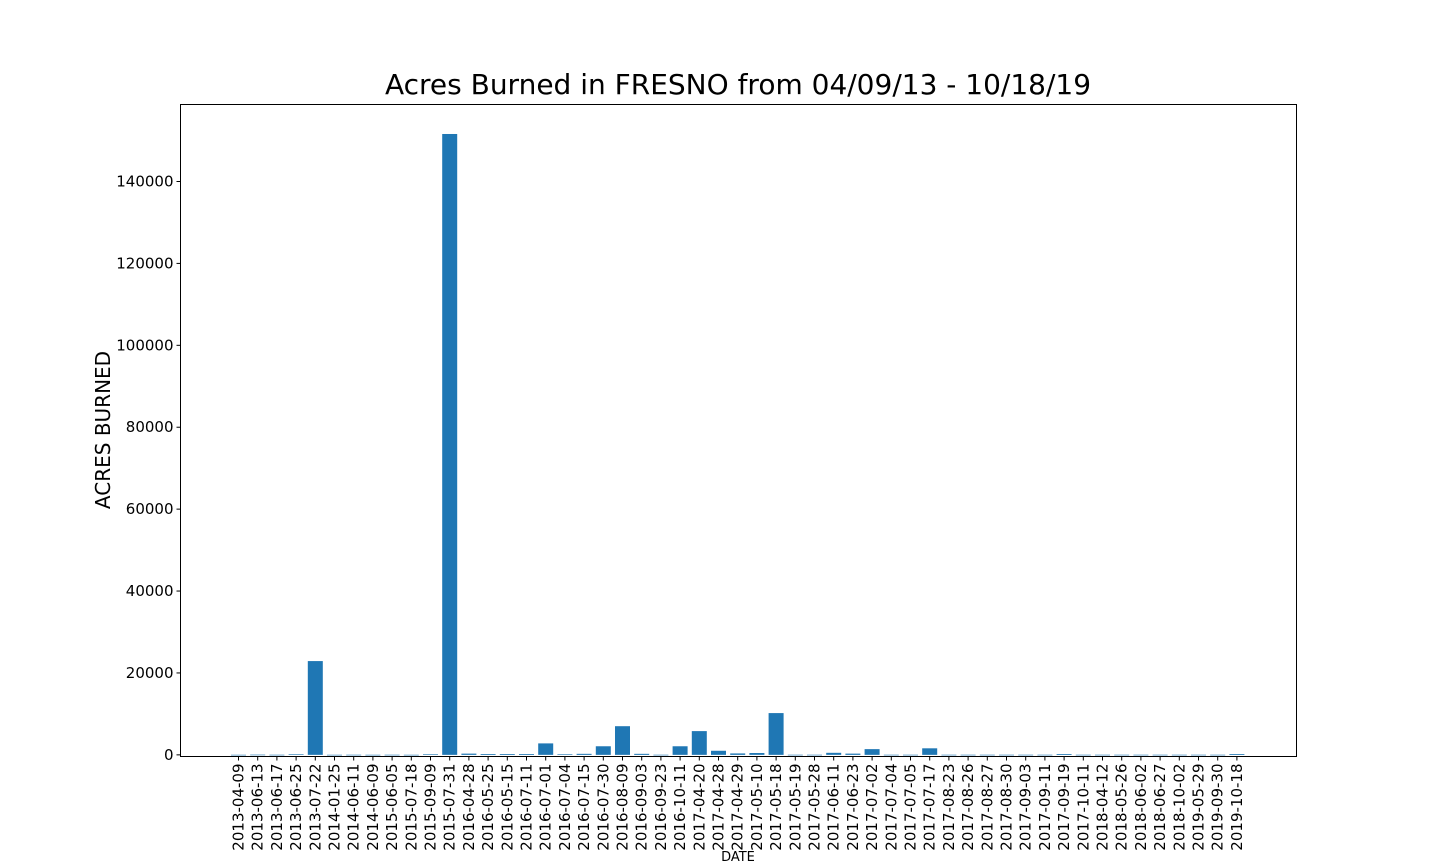  Describe the element at coordinates (872, 807) in the screenshot. I see `x-tick-label: 2017-07-02` at that location.